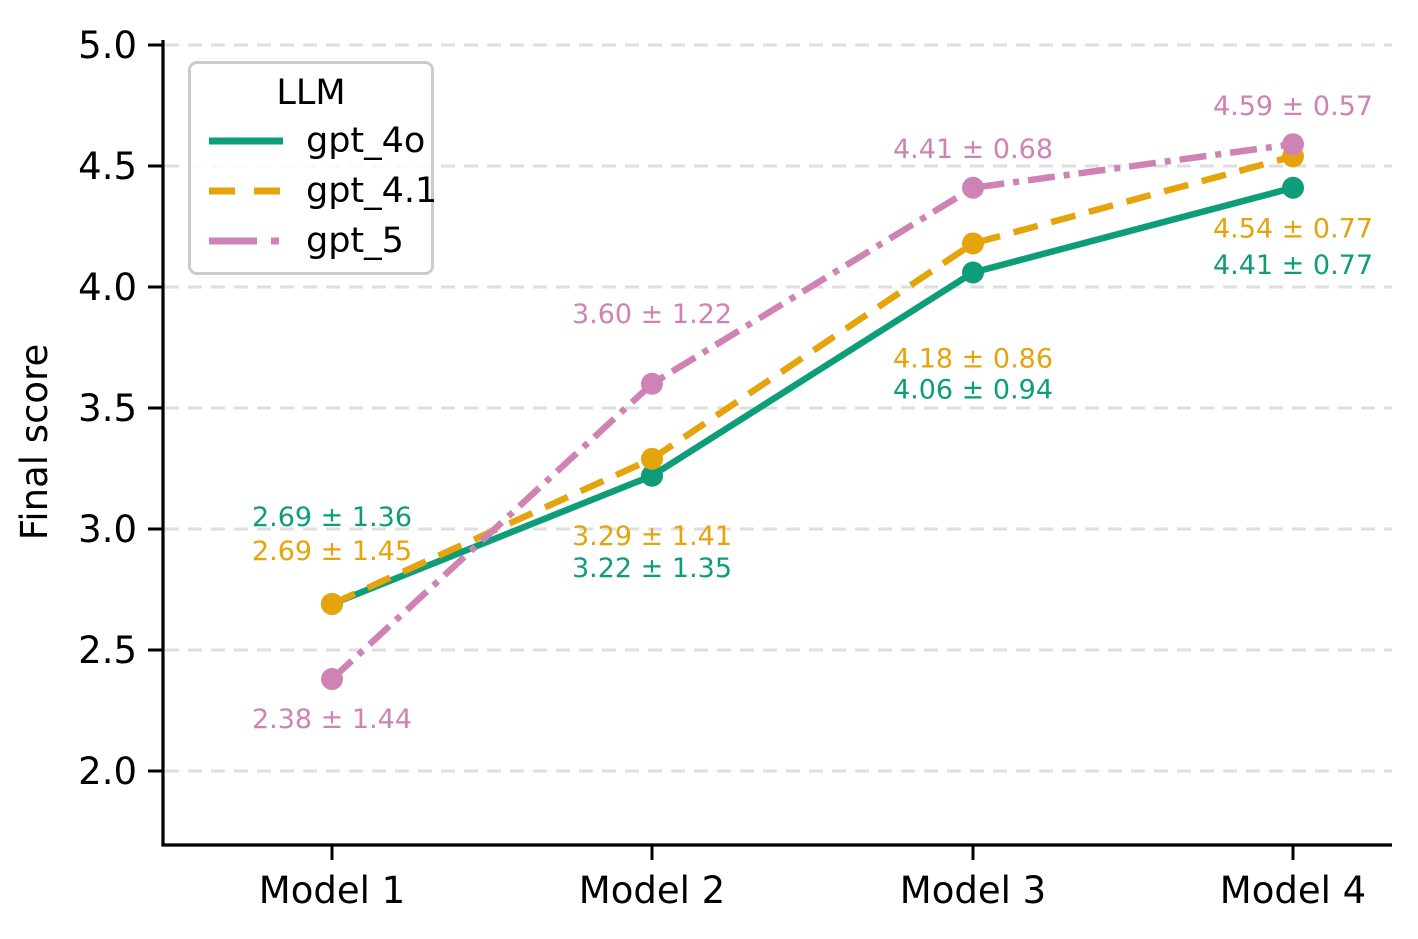  I want to click on x-tick-label: Model 2, so click(652, 890).